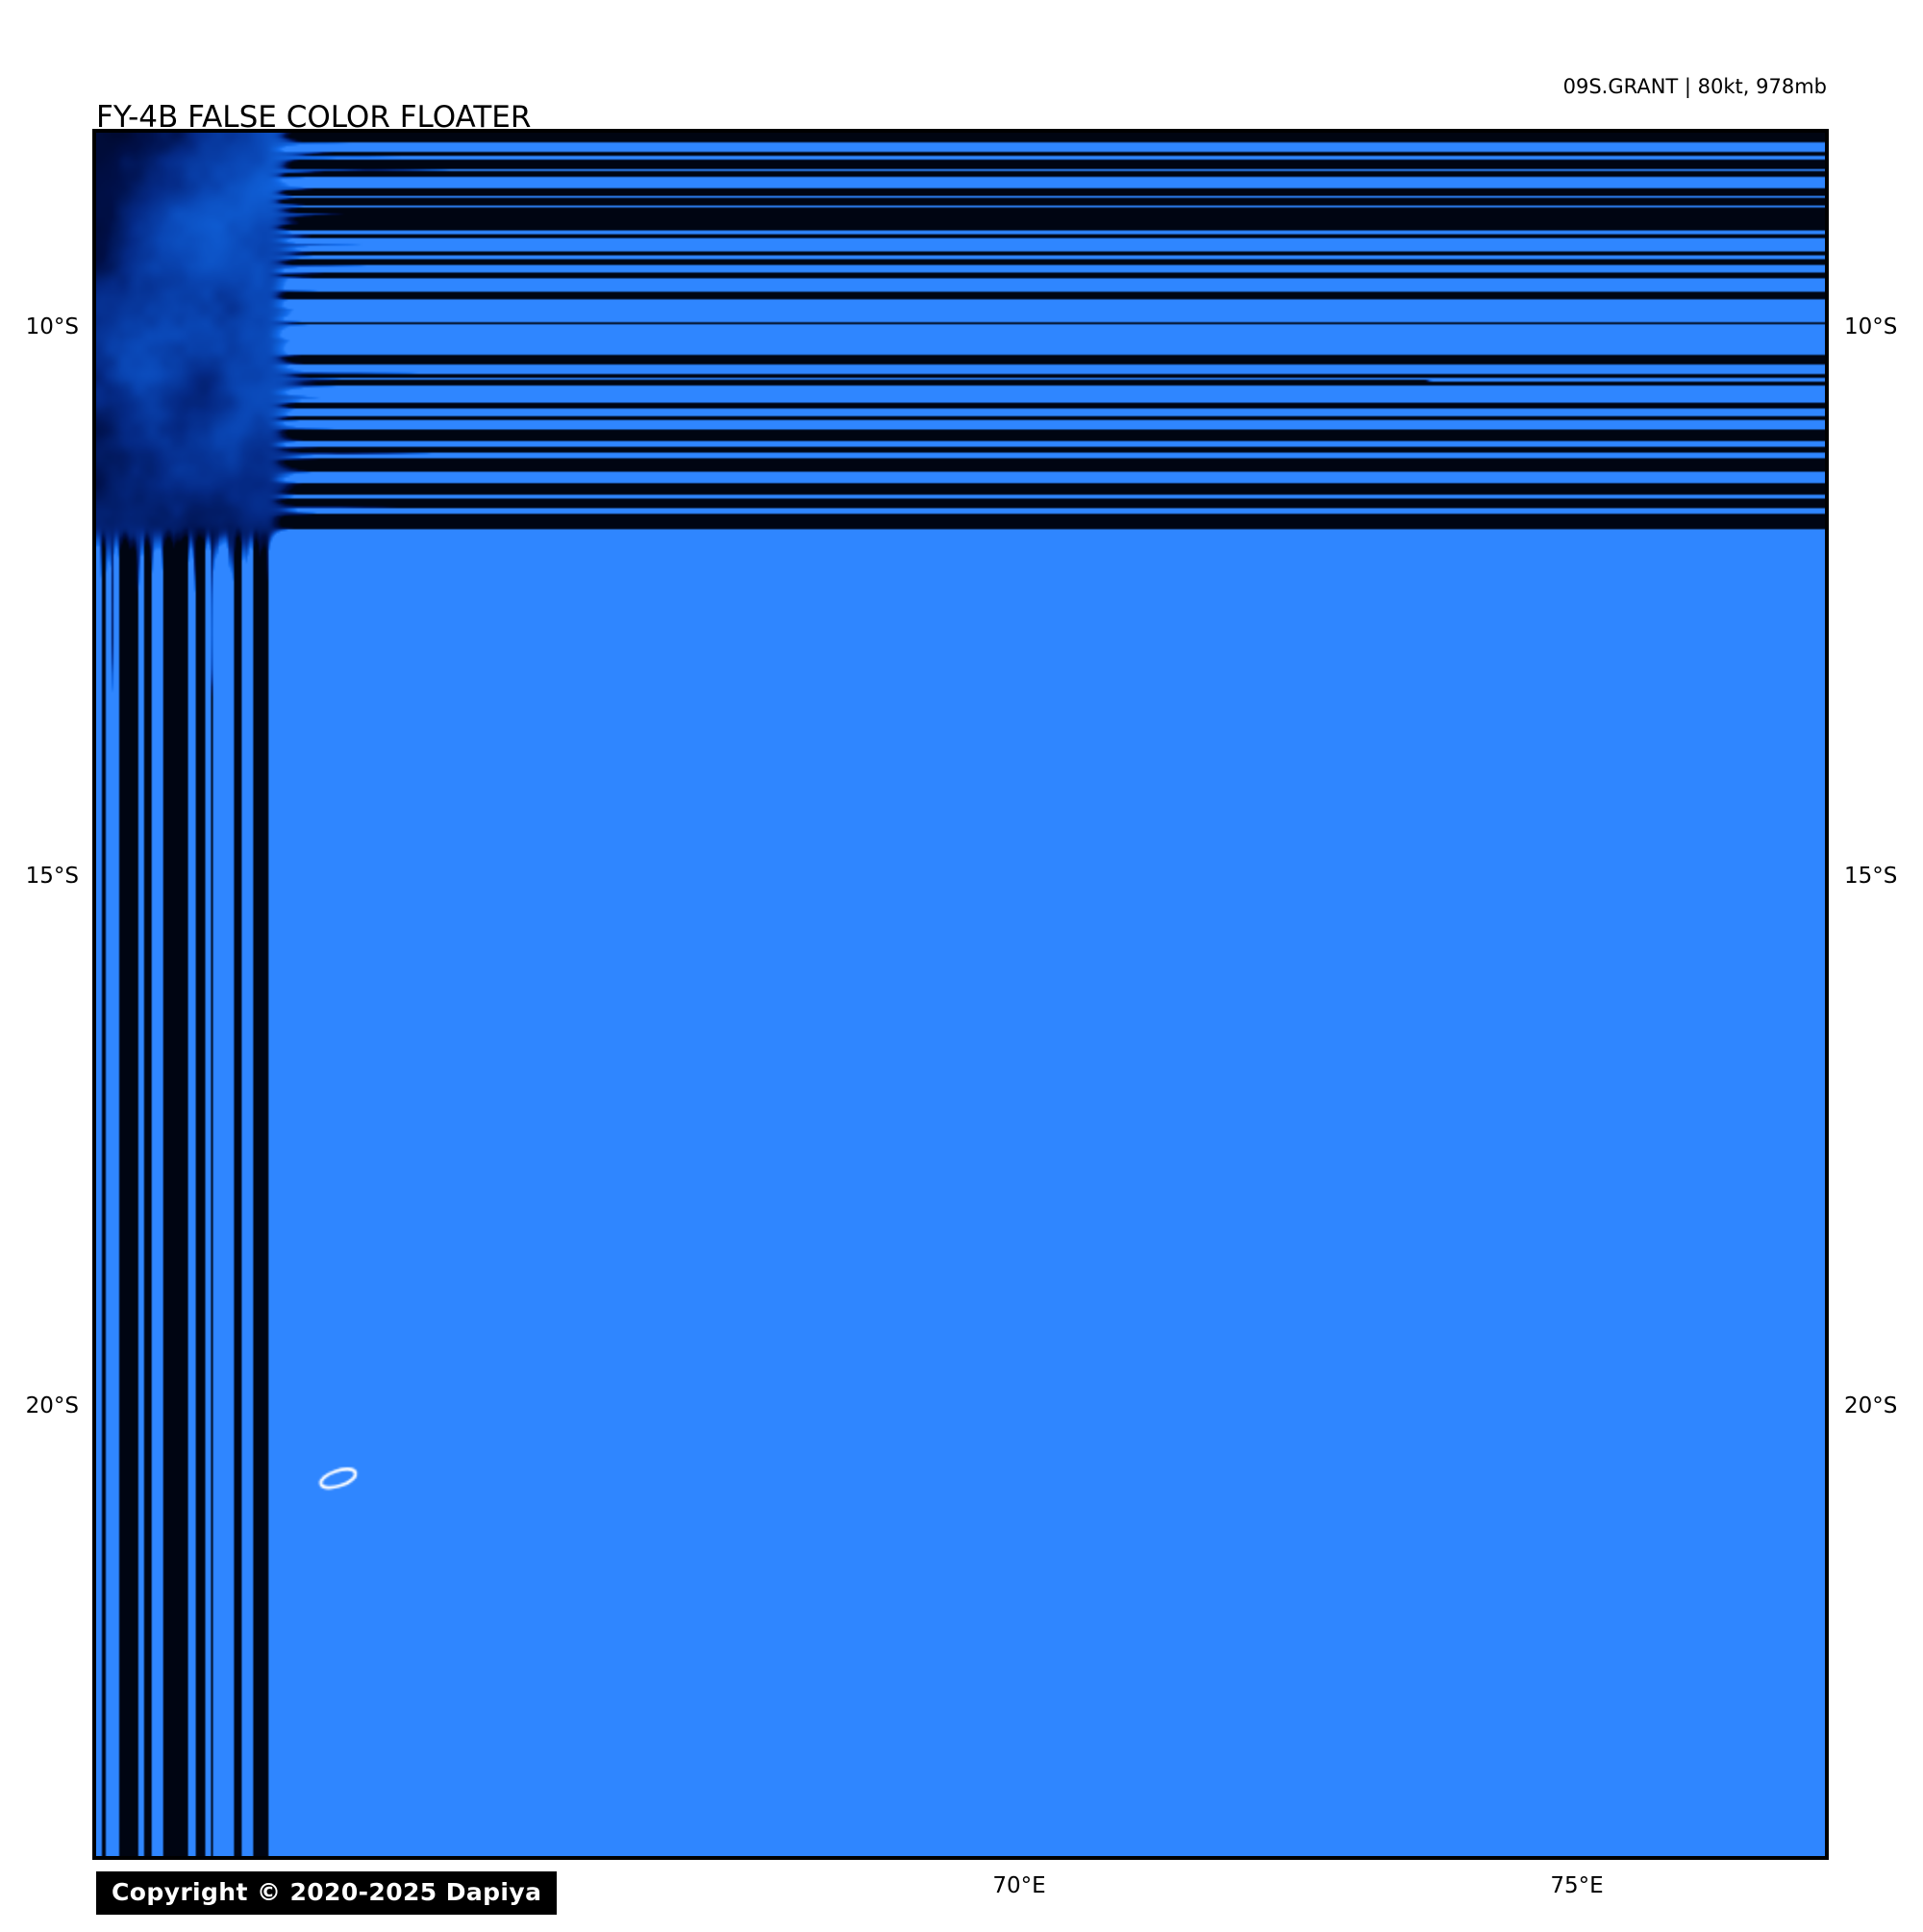  Describe the element at coordinates (52, 1405) in the screenshot. I see `lat-tick-left-2: 20°S` at that location.